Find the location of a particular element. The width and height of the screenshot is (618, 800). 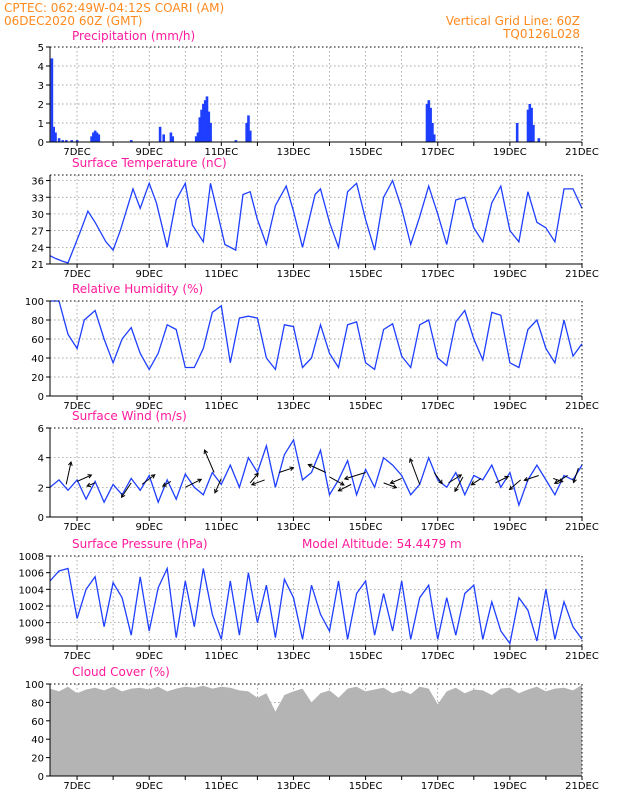

y-tick-label: 27 is located at coordinates (37, 232).